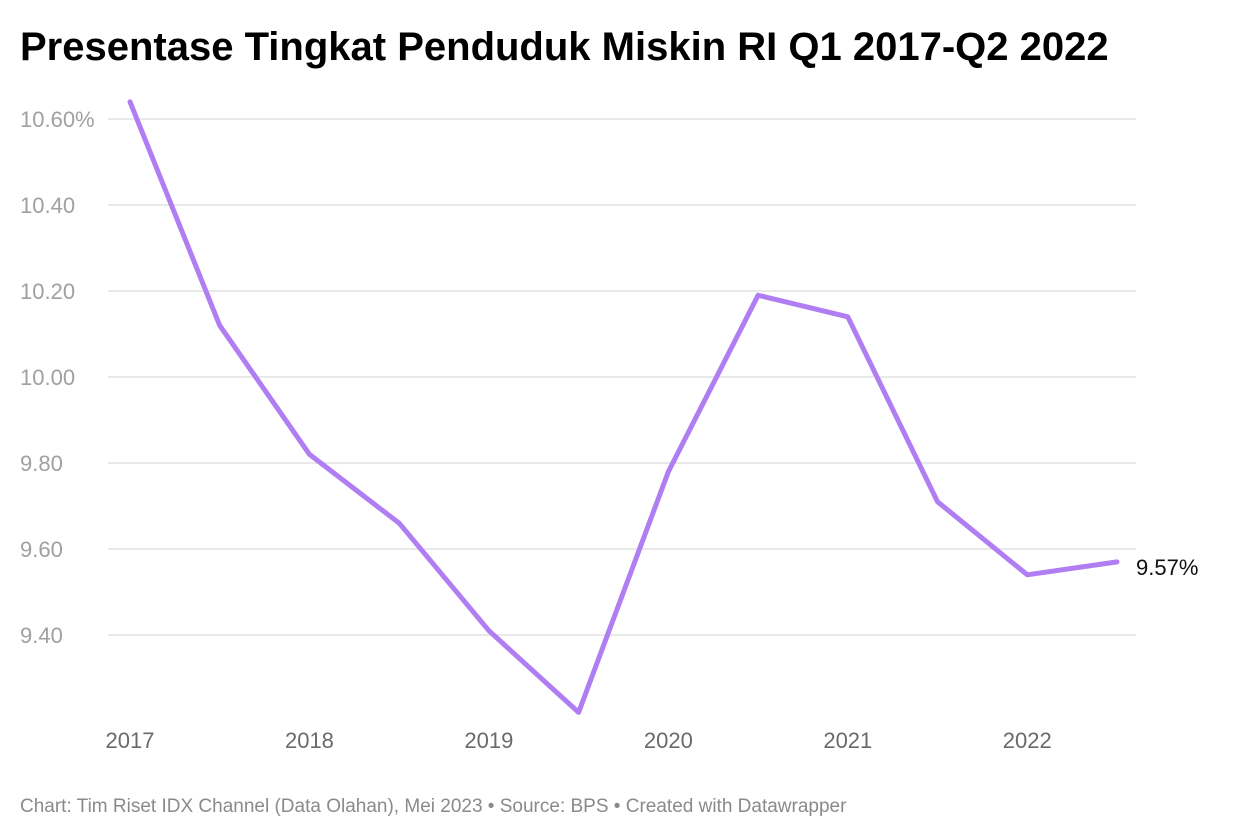  Describe the element at coordinates (47, 377) in the screenshot. I see `y-tick-label: 10.00` at that location.